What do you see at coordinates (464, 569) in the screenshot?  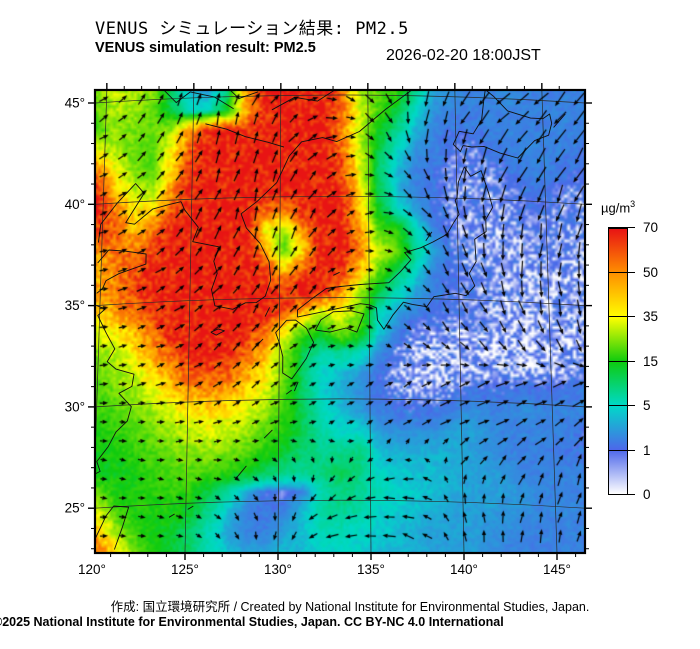 I see `lon-axis-label: 140°` at bounding box center [464, 569].